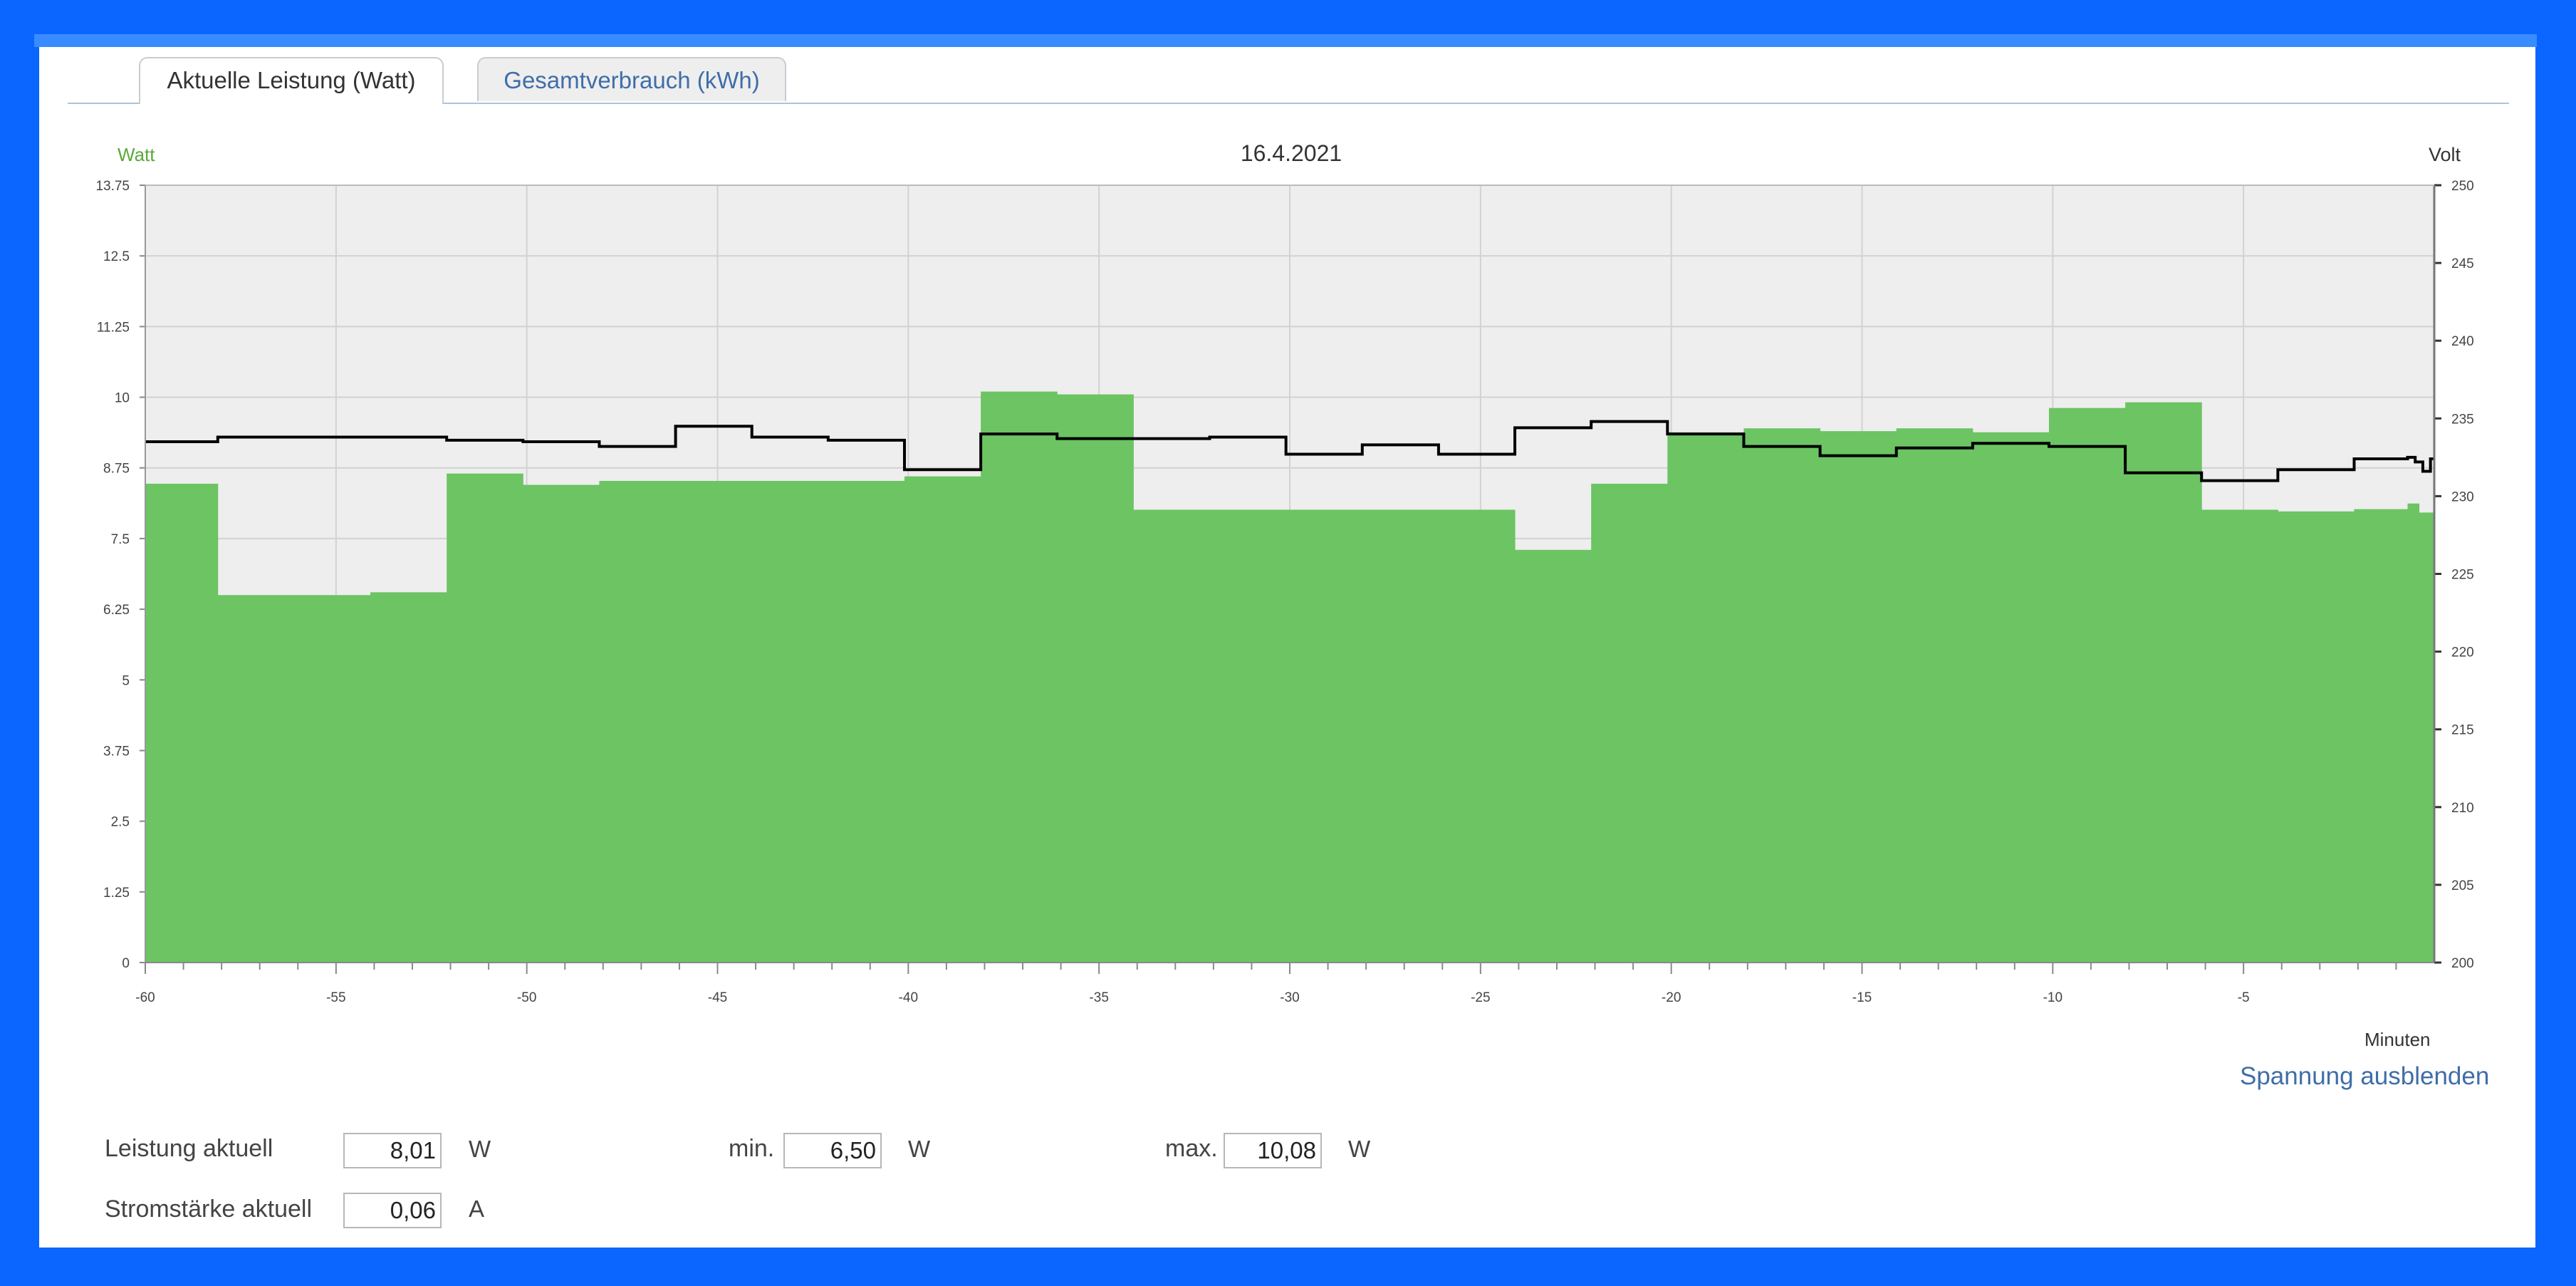 The height and width of the screenshot is (1286, 2576). I want to click on power-max-label: max., so click(1191, 1148).